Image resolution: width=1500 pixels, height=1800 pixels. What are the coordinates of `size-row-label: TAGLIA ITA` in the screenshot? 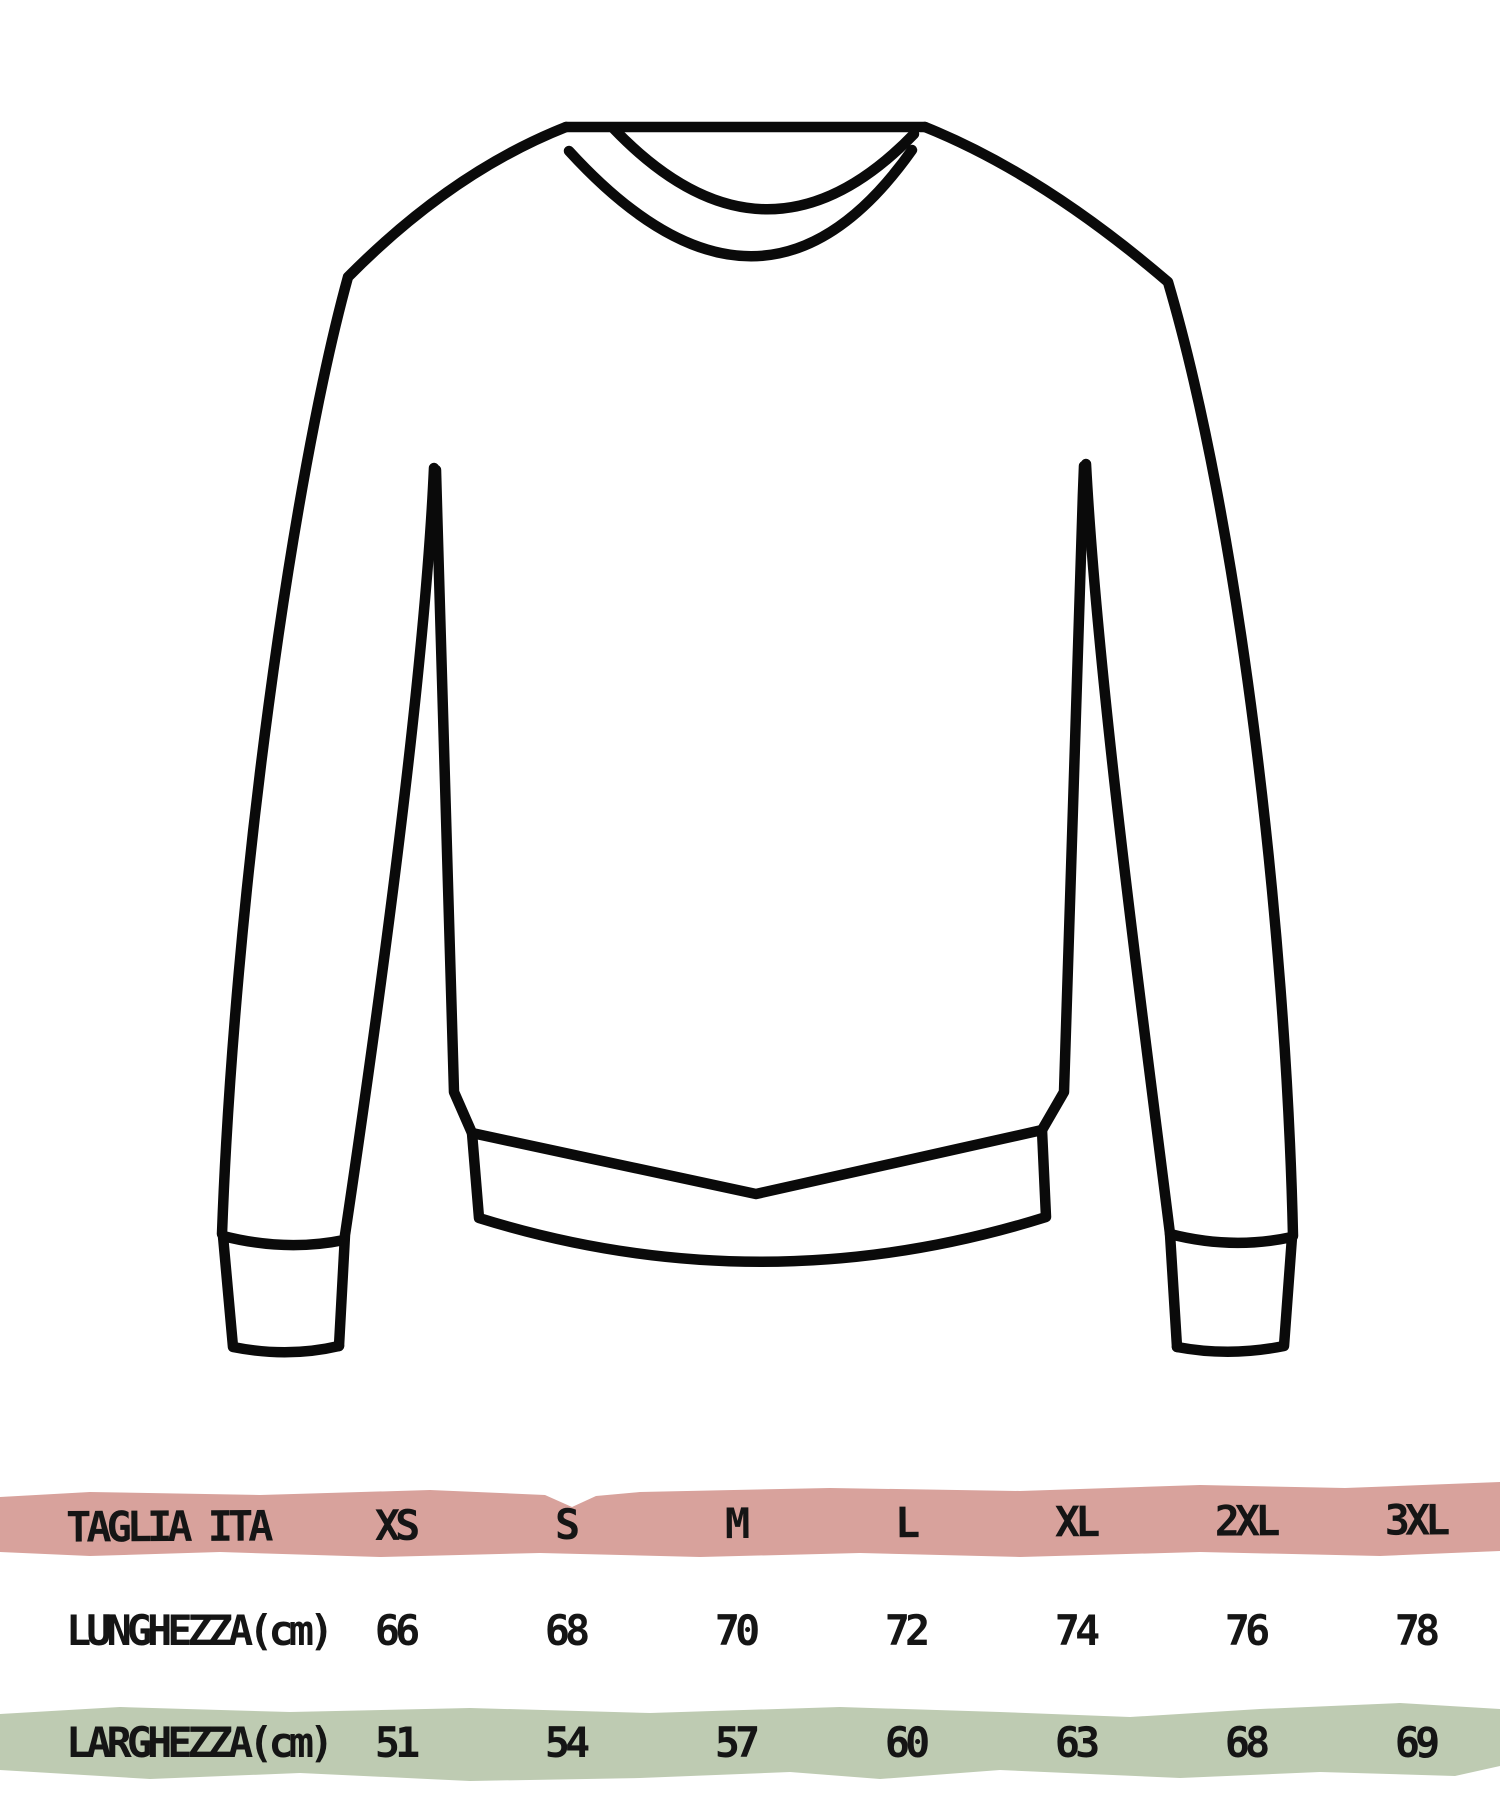 It's located at (167, 1526).